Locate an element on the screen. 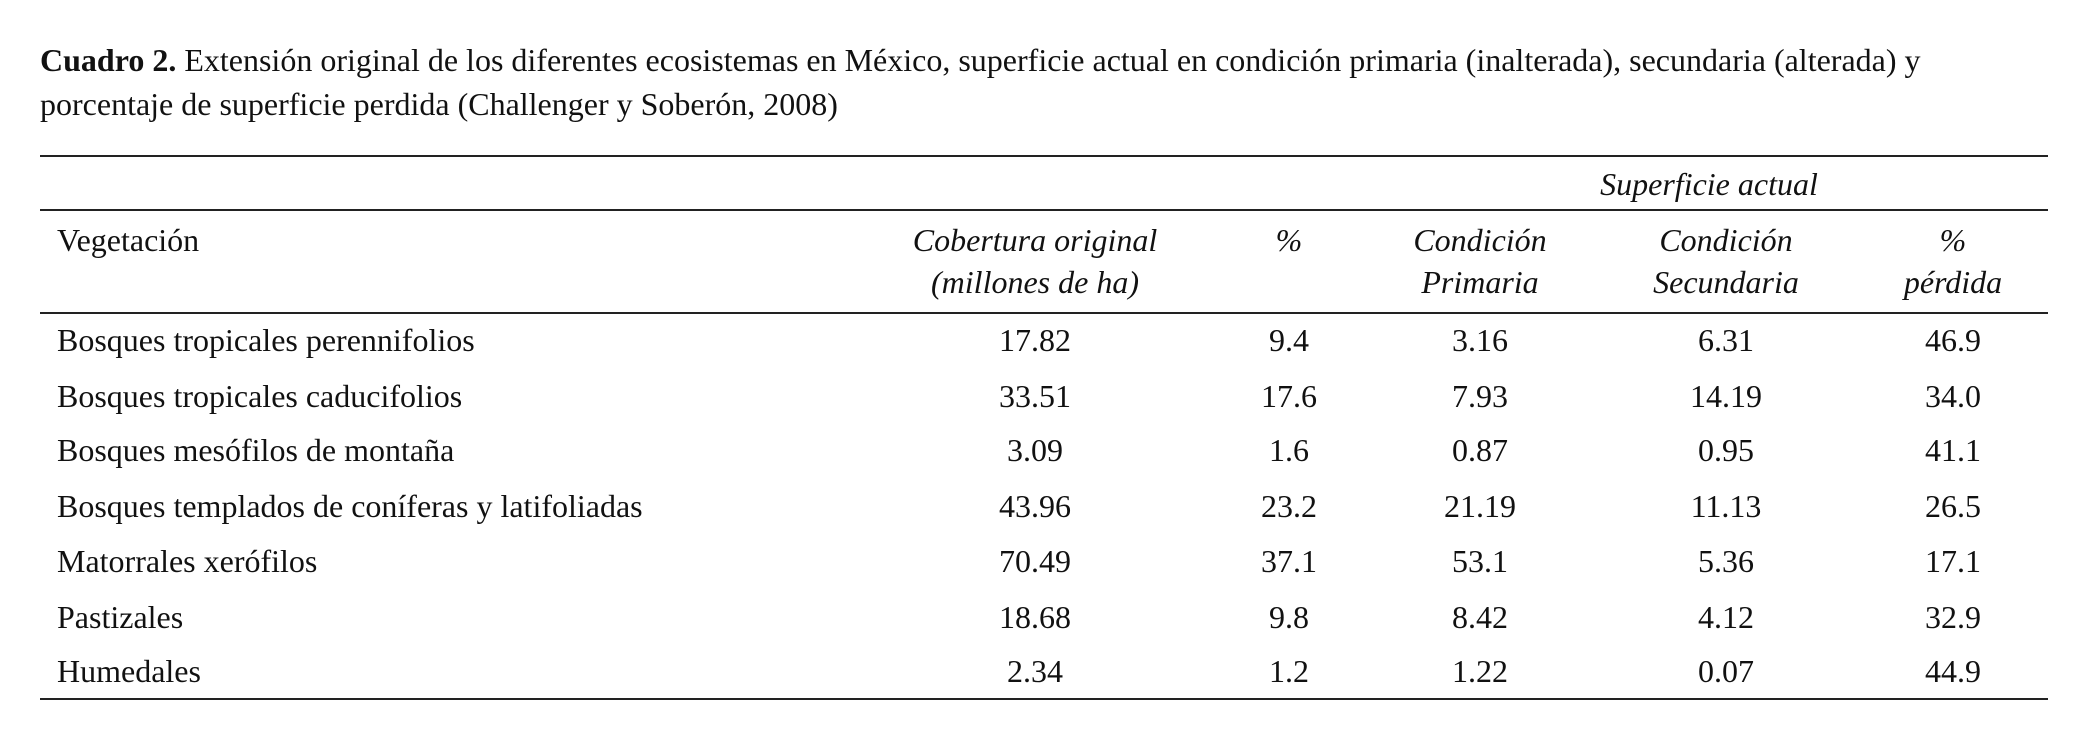 This screenshot has height=739, width=2089. table-cell: 17.82 is located at coordinates (1035, 340).